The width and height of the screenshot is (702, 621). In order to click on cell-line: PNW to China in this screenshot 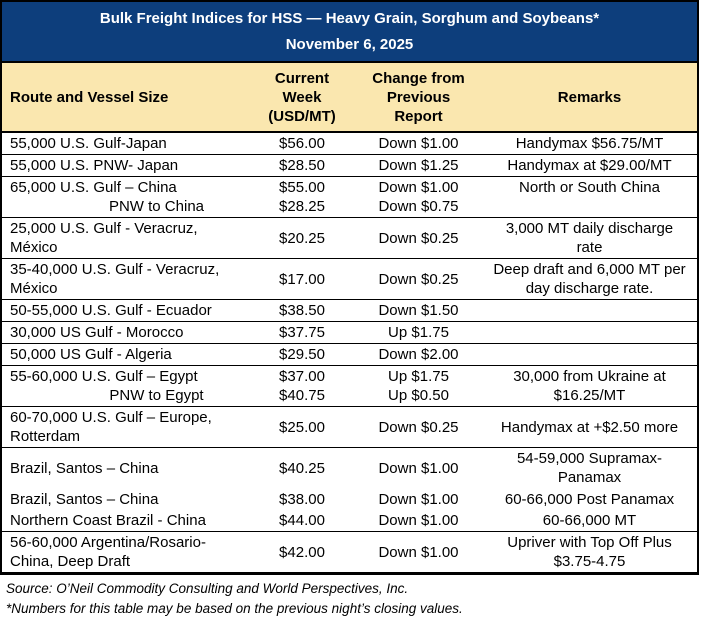, I will do `click(156, 206)`.